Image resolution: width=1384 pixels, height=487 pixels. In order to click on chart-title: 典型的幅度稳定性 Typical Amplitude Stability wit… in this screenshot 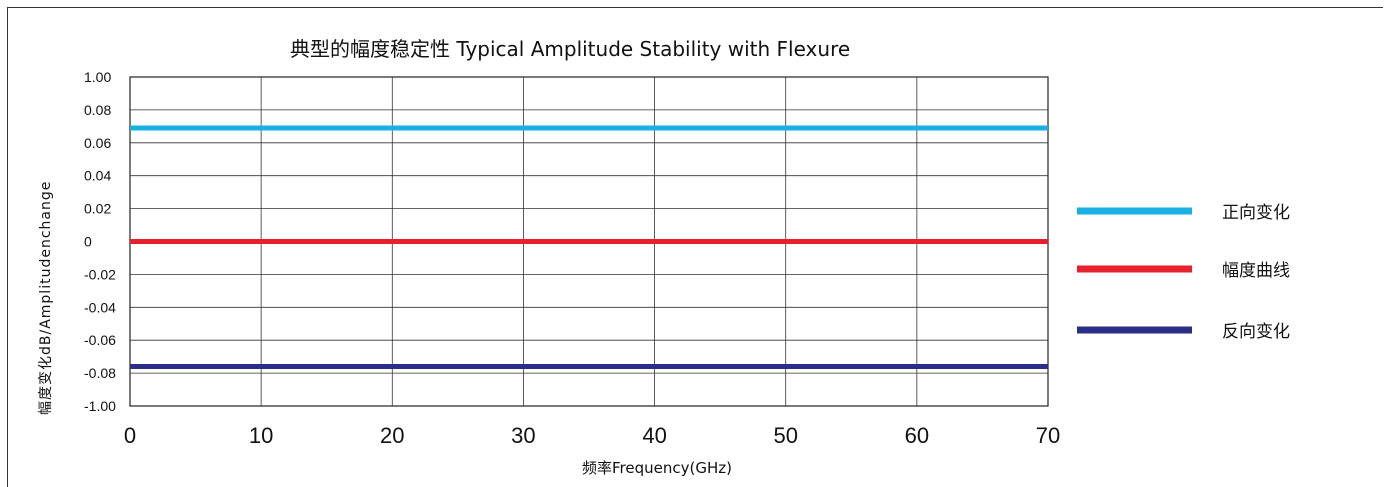, I will do `click(570, 49)`.